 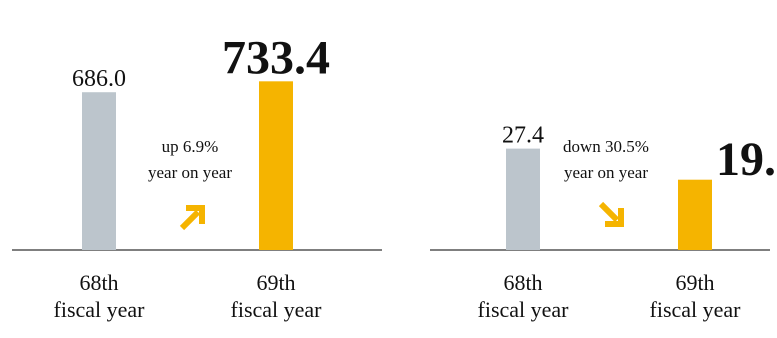 What do you see at coordinates (277, 296) in the screenshot?
I see `chart-1-category-label-2: 69th fiscal year` at bounding box center [277, 296].